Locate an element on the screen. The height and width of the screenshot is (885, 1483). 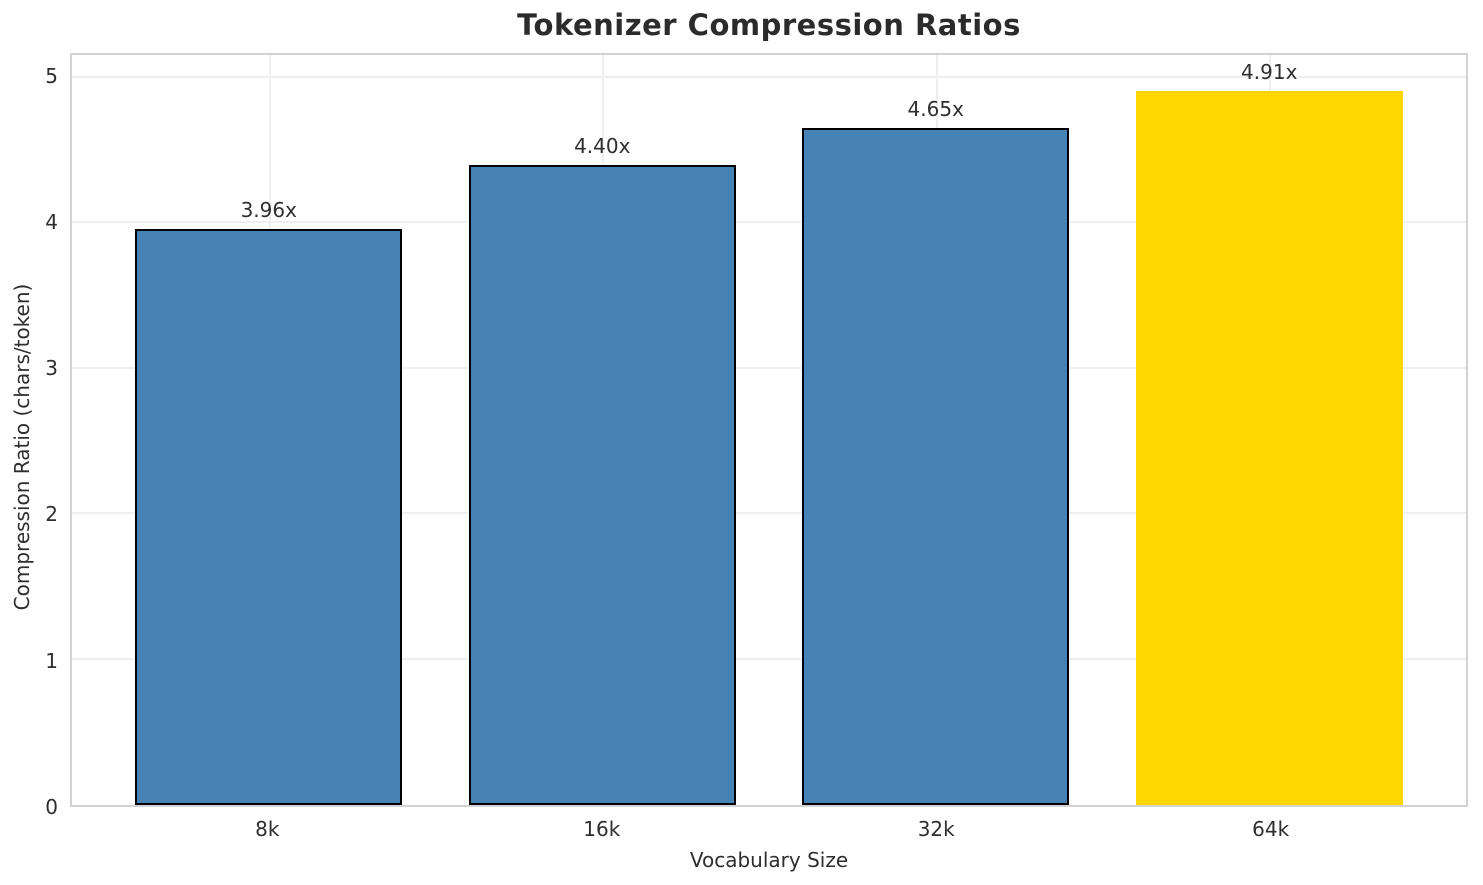
chart-title: Tokenizer Compression Ratios is located at coordinates (769, 25).